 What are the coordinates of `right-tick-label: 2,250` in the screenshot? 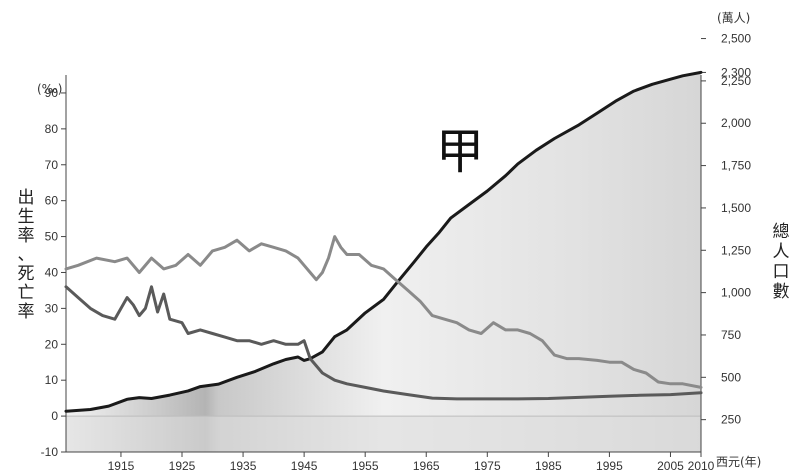 It's located at (736, 81).